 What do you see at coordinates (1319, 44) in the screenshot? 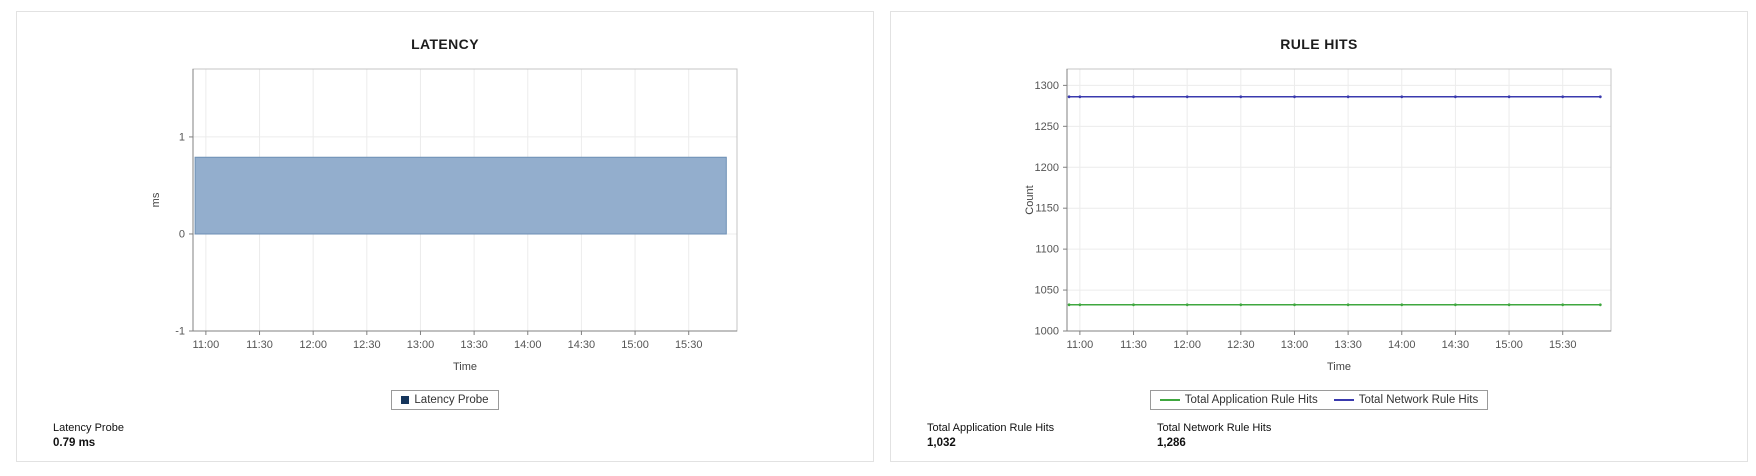
I see `rule-hits-panel-title: RULE HITS` at bounding box center [1319, 44].